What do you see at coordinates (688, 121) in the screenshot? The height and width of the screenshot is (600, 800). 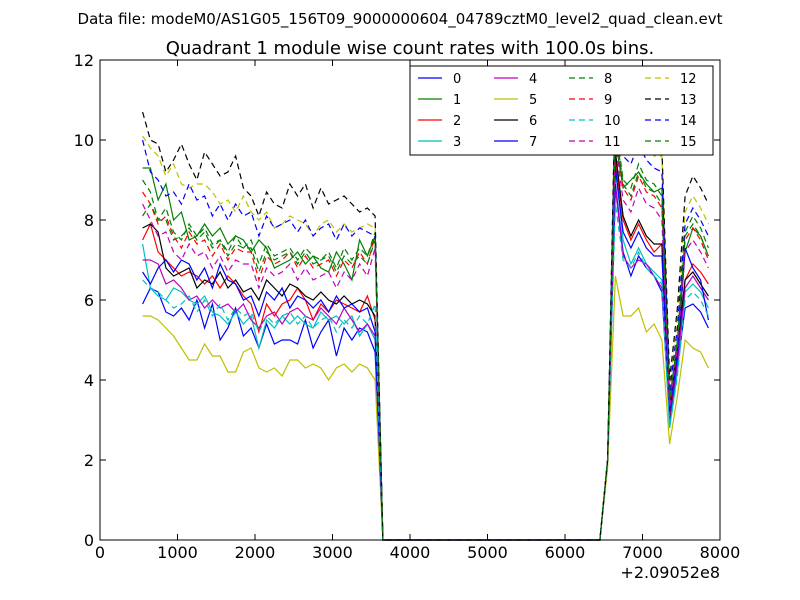 I see `legend-label-14: 14` at bounding box center [688, 121].